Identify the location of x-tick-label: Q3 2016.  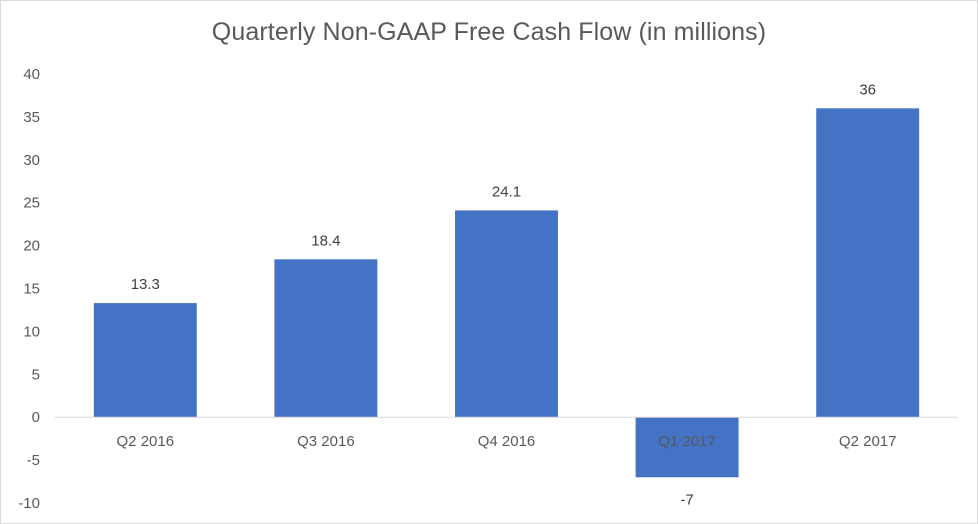
(326, 441).